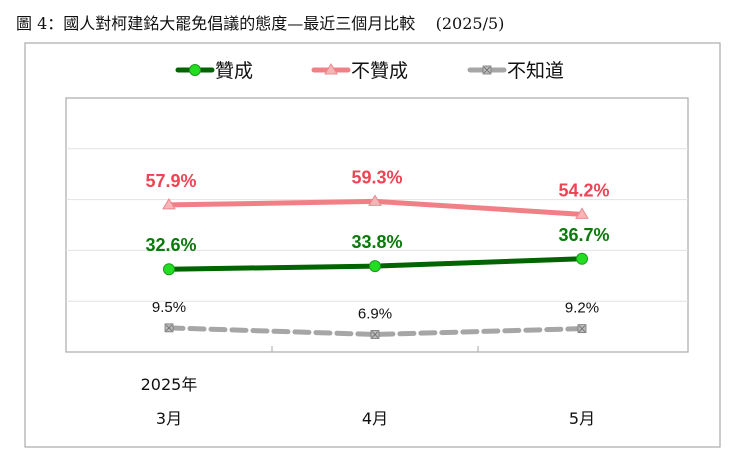 The height and width of the screenshot is (474, 750). Describe the element at coordinates (582, 418) in the screenshot. I see `x-tick-label: 5月` at that location.